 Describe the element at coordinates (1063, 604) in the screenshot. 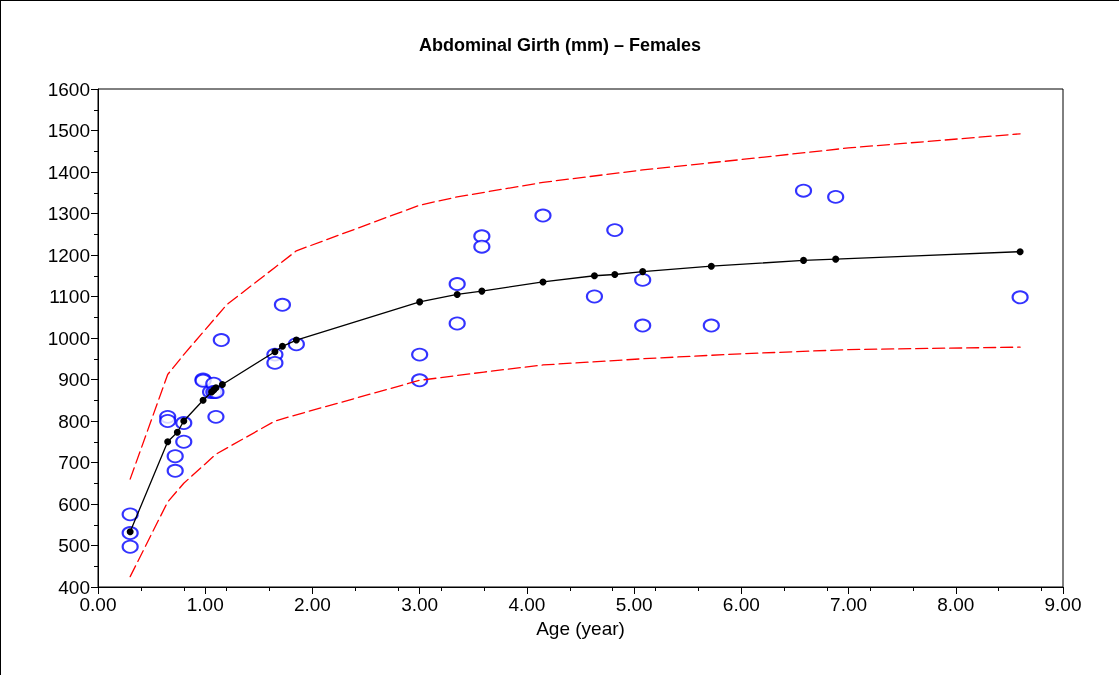

I see `x-tick-label: 9.00` at that location.